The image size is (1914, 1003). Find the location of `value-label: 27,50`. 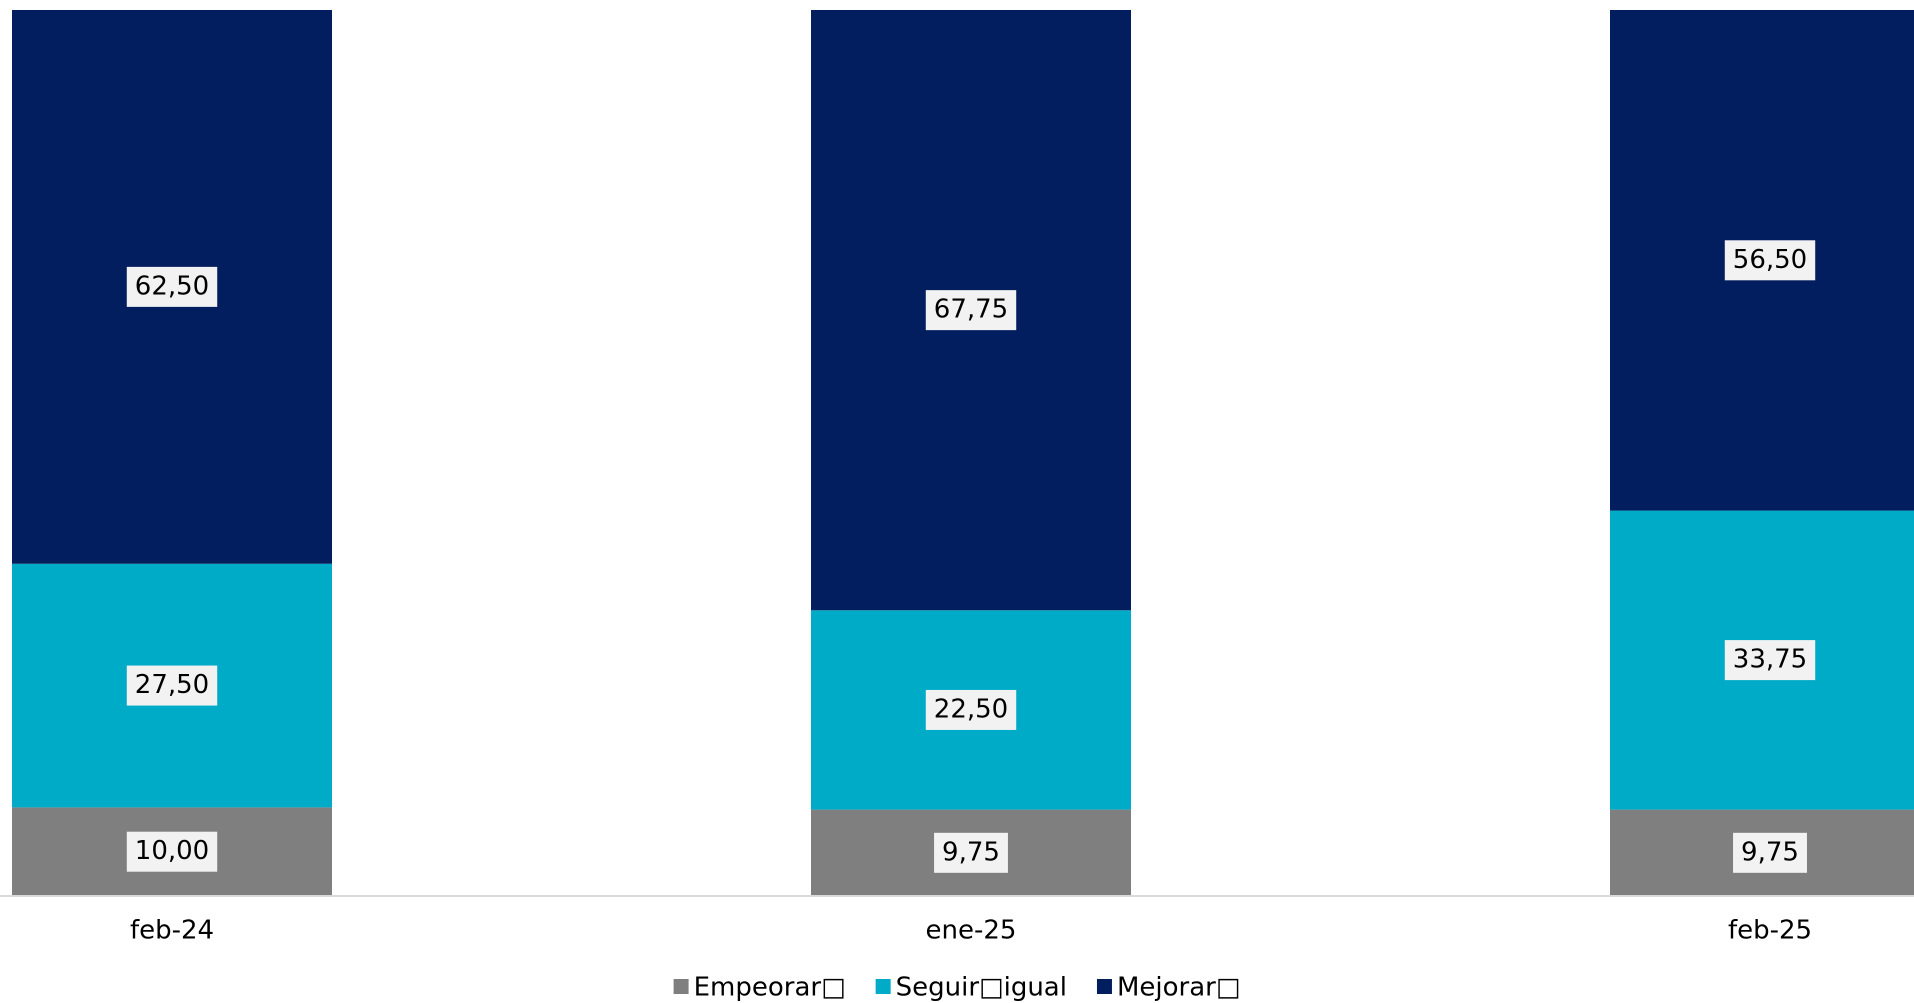

value-label: 27,50 is located at coordinates (172, 685).